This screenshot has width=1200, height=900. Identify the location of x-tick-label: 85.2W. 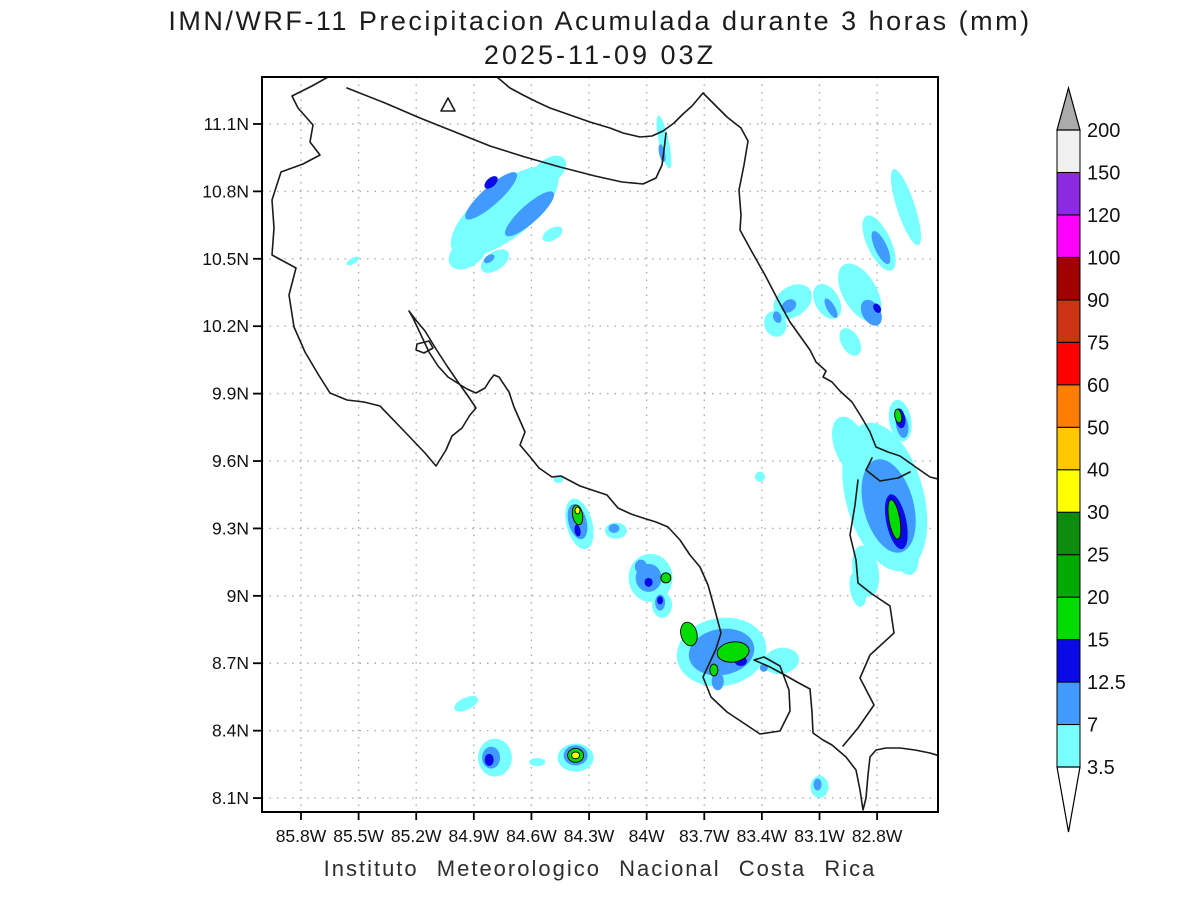
(416, 836).